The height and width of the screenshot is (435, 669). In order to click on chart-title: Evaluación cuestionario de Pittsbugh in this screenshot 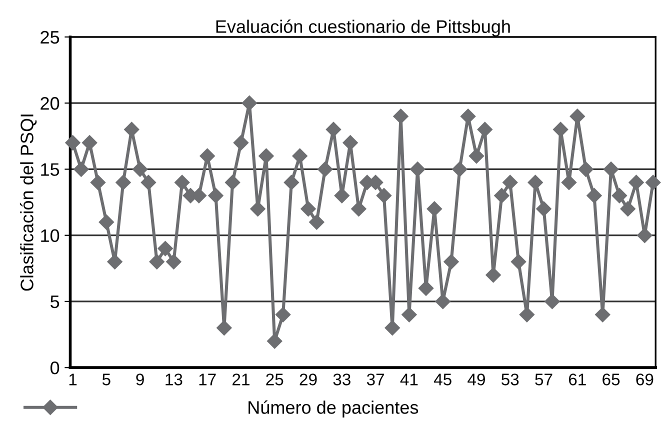, I will do `click(363, 28)`.